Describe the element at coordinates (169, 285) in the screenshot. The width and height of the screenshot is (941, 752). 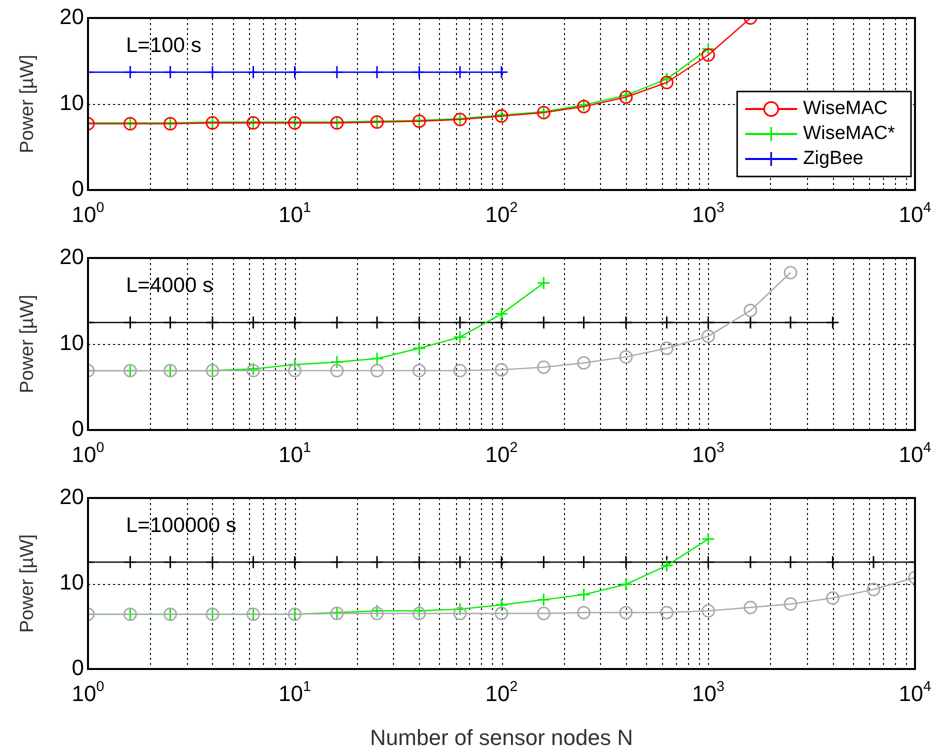
I see `annotation: L=4000 s` at that location.